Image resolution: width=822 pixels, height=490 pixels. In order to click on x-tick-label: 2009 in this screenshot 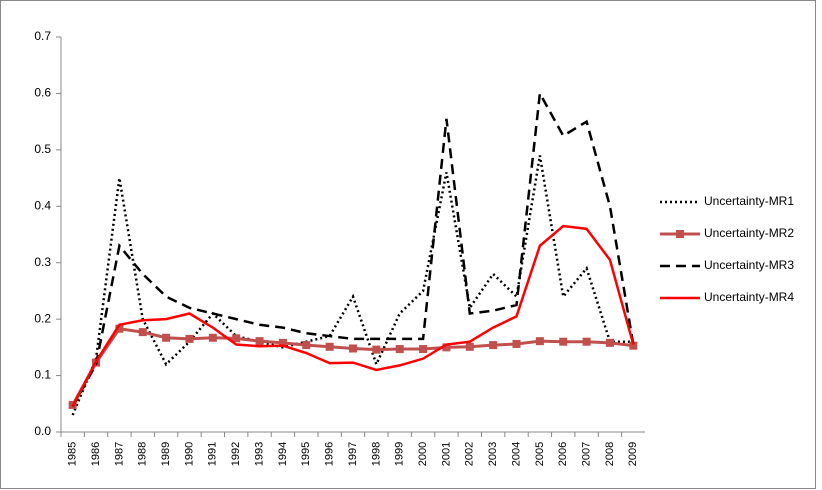, I will do `click(633, 454)`.